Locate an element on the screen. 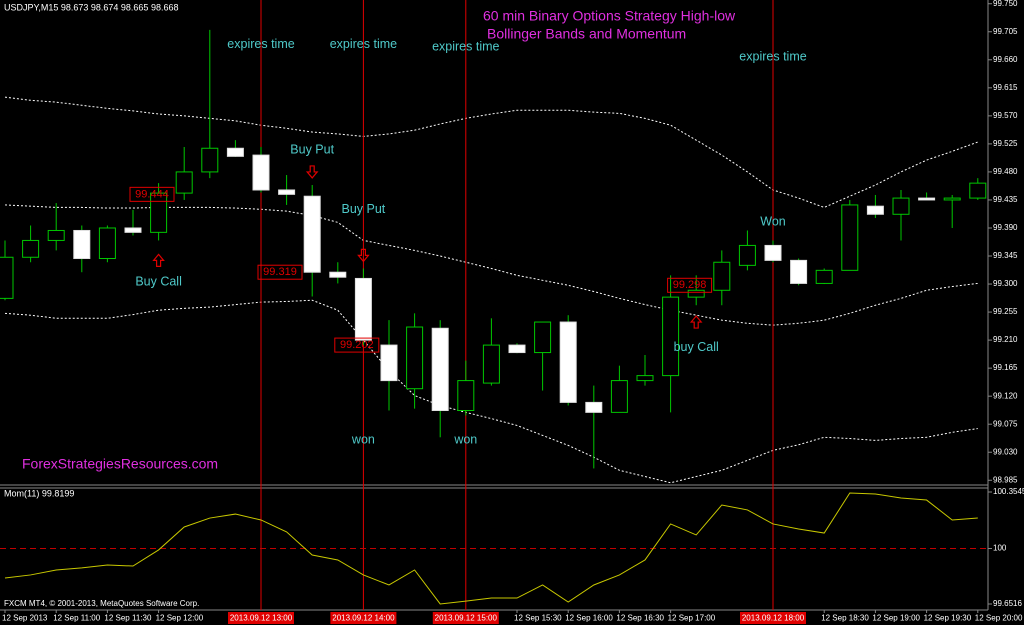 This screenshot has width=1024, height=625. y-tick-label: 99.165 is located at coordinates (1005, 367).